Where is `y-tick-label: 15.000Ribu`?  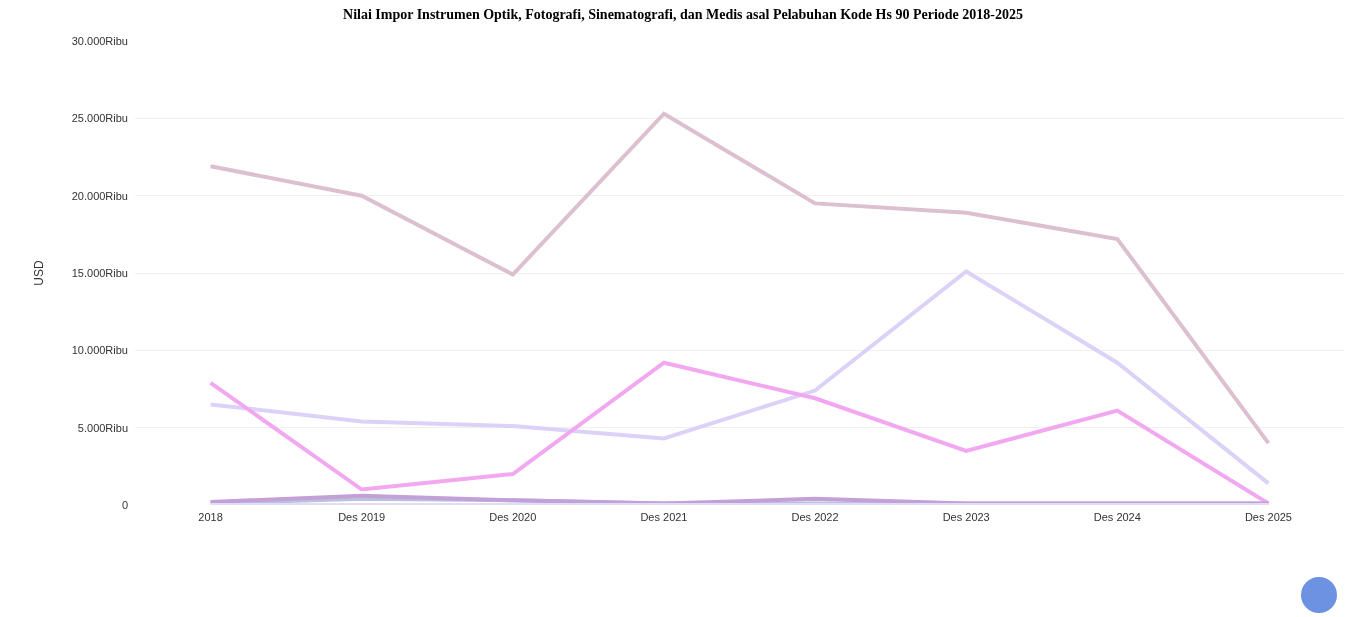 y-tick-label: 15.000Ribu is located at coordinates (99, 272).